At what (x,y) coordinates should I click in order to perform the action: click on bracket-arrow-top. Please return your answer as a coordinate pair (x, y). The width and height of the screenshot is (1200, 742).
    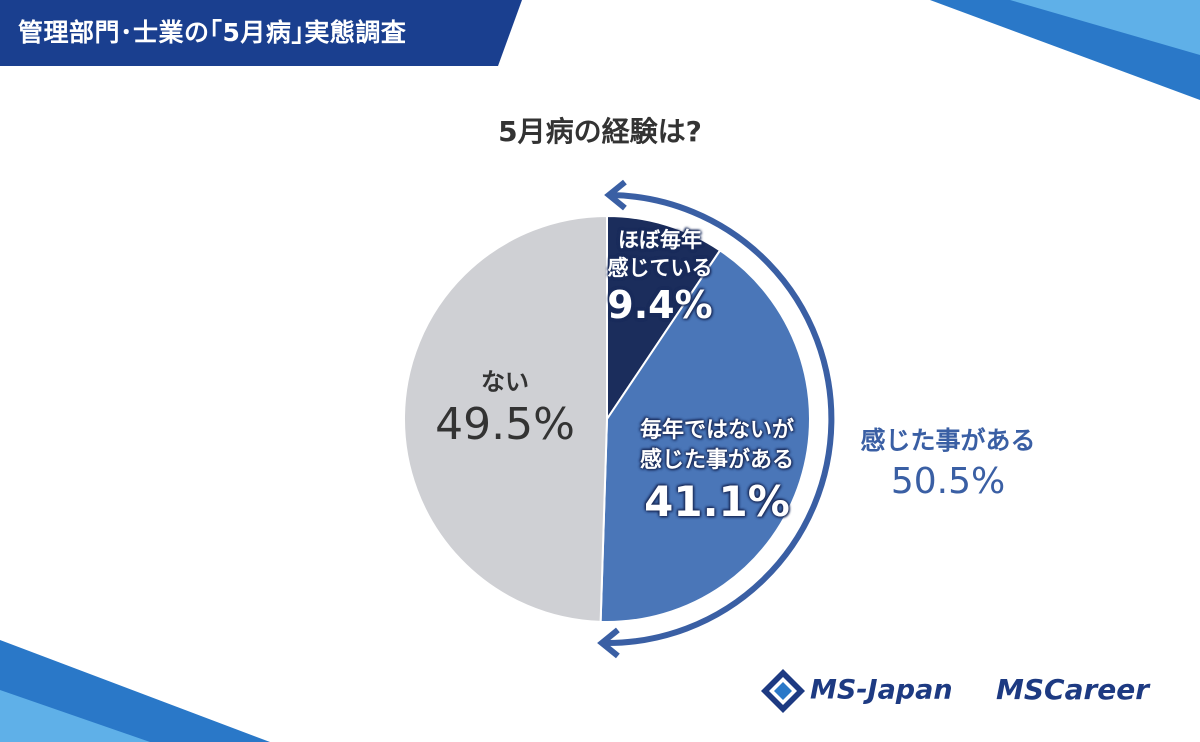
    Looking at the image, I should click on (615, 195).